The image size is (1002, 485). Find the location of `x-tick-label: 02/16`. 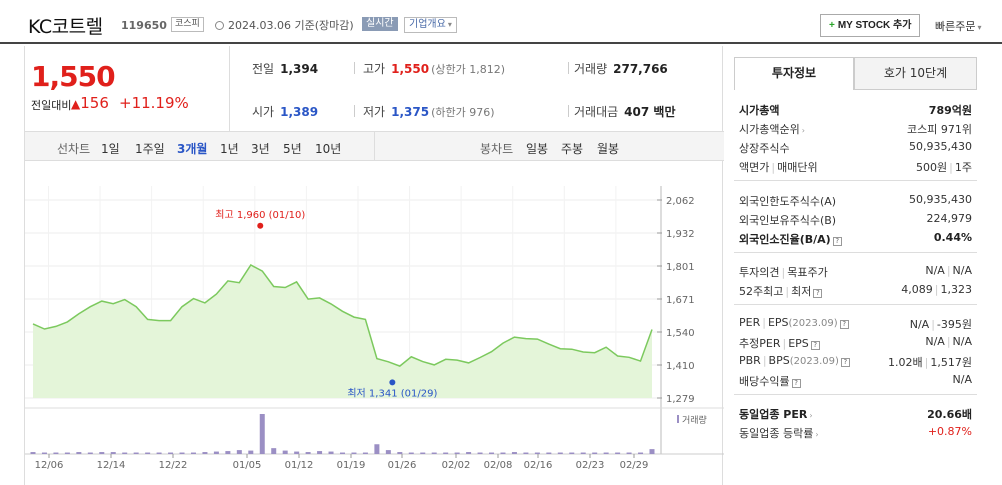

x-tick-label: 02/16 is located at coordinates (538, 465).